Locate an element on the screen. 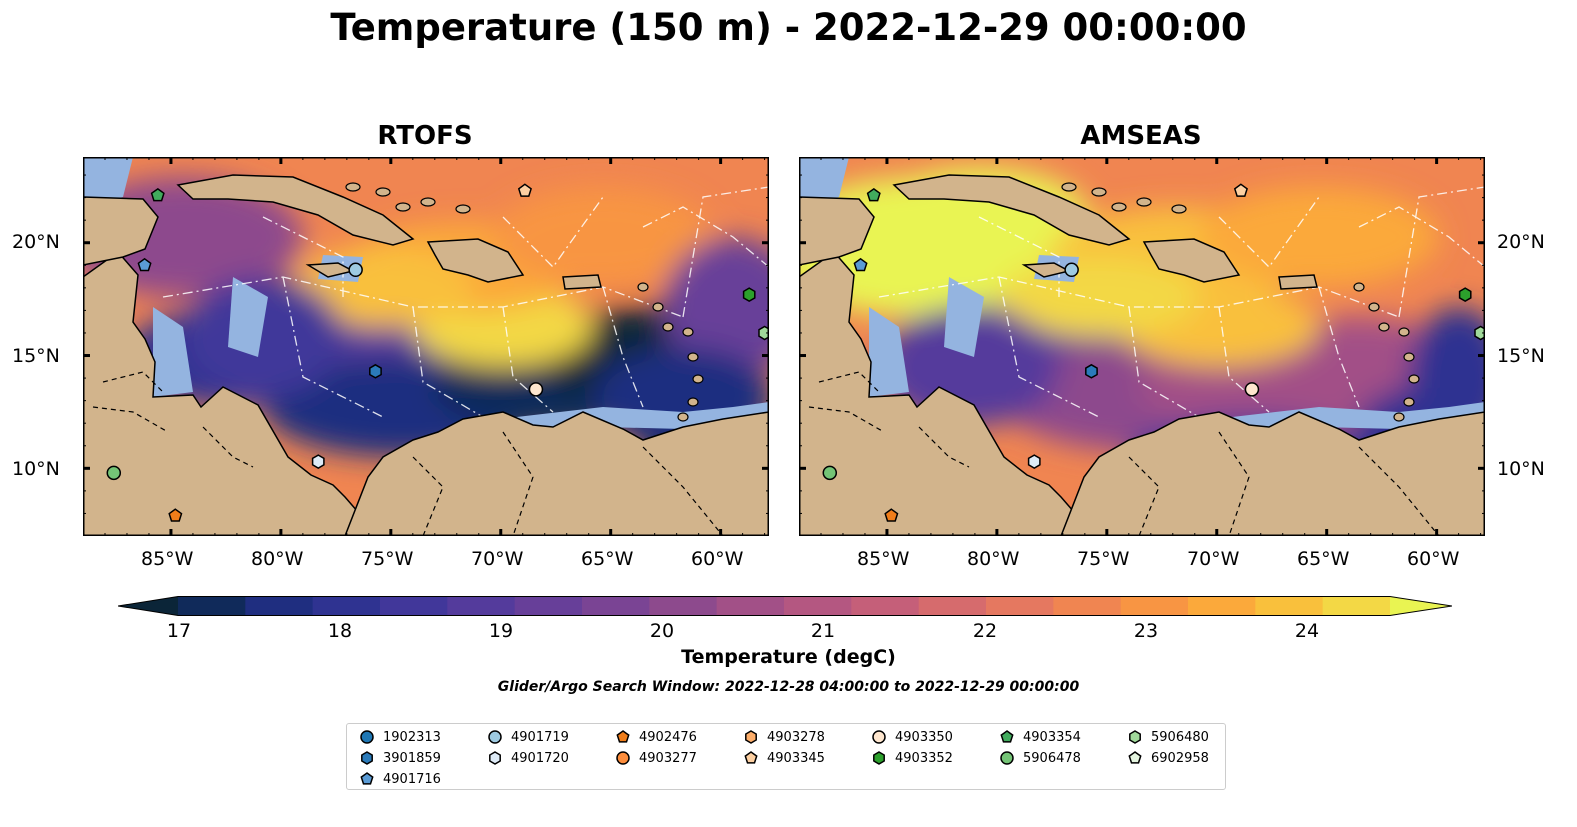 This screenshot has width=1577, height=827. legend-item-5906478: 5906478 is located at coordinates (1040, 758).